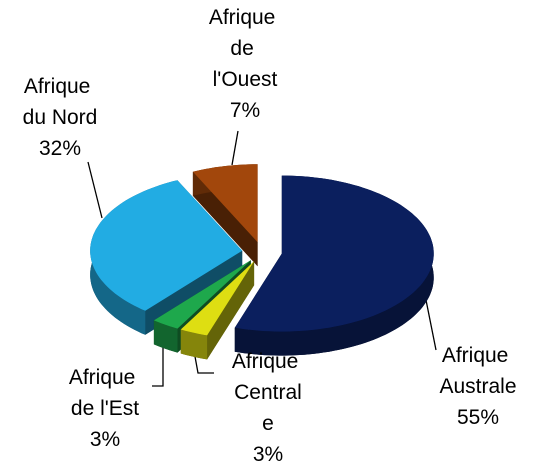  I want to click on category-label: Afrique Australe, so click(477, 371).